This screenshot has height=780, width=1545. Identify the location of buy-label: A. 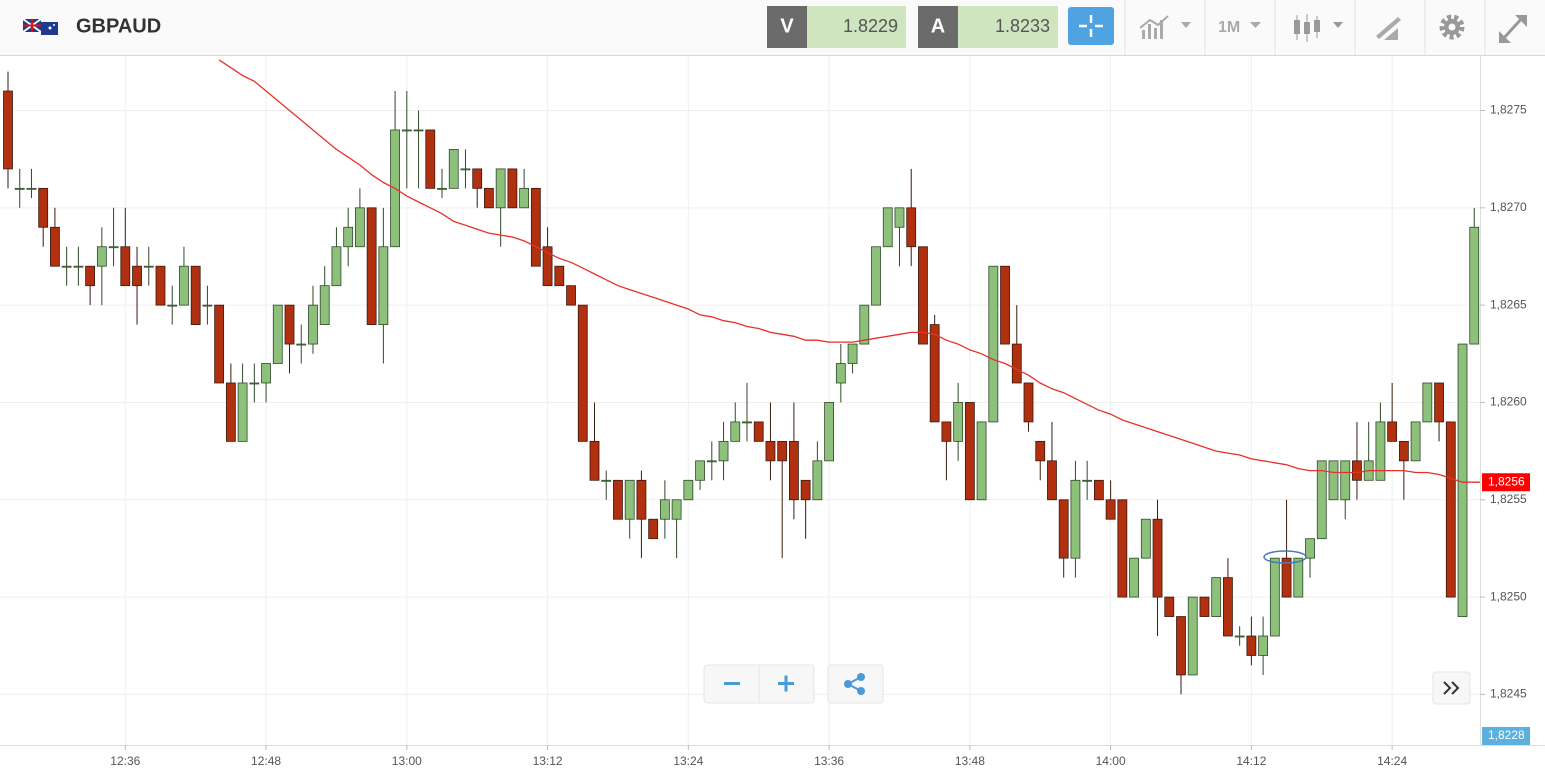
(938, 26).